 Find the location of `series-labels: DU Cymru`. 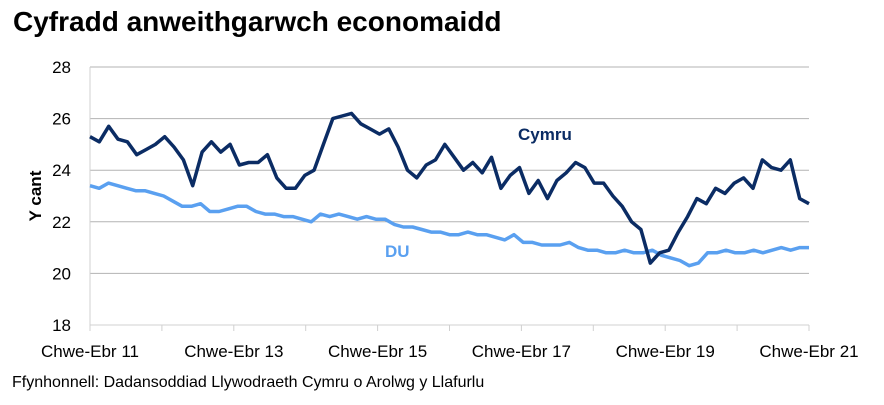

series-labels: DU Cymru is located at coordinates (478, 193).